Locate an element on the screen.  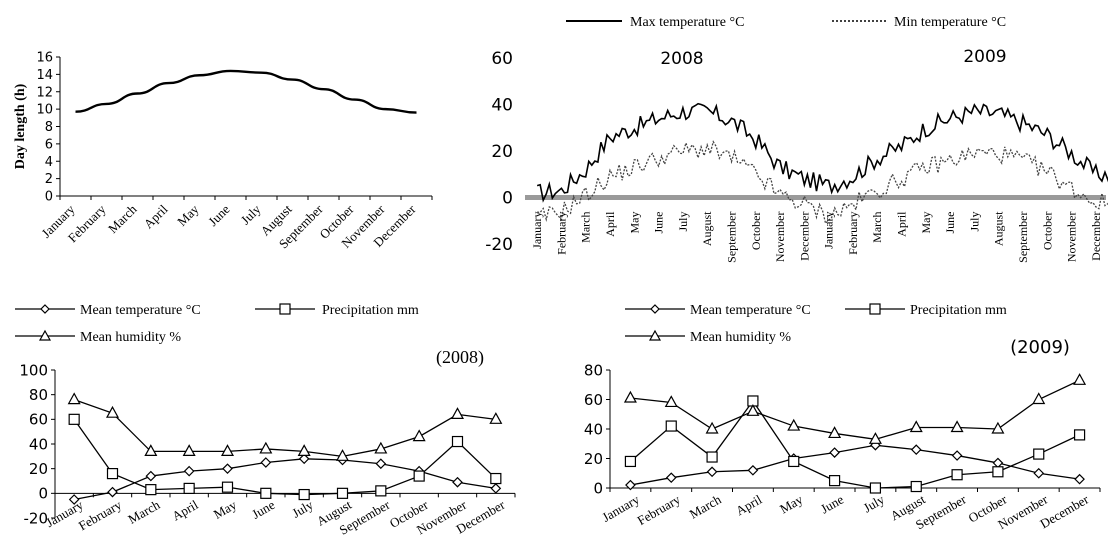
chart-title-2008: (2008) is located at coordinates (460, 357).